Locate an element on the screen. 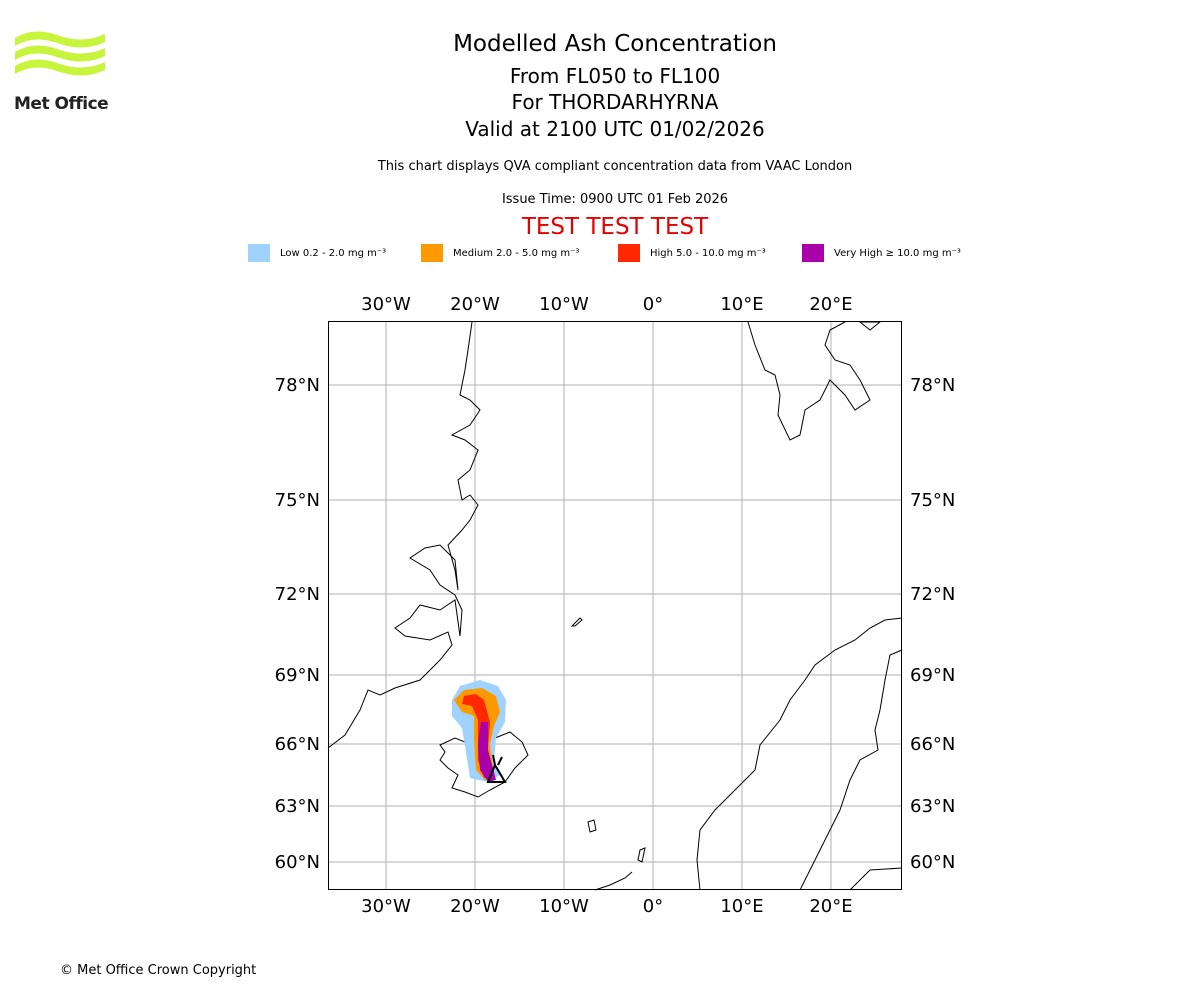 Image resolution: width=1200 pixels, height=1000 pixels. lat-label-right: 60°N is located at coordinates (932, 862).